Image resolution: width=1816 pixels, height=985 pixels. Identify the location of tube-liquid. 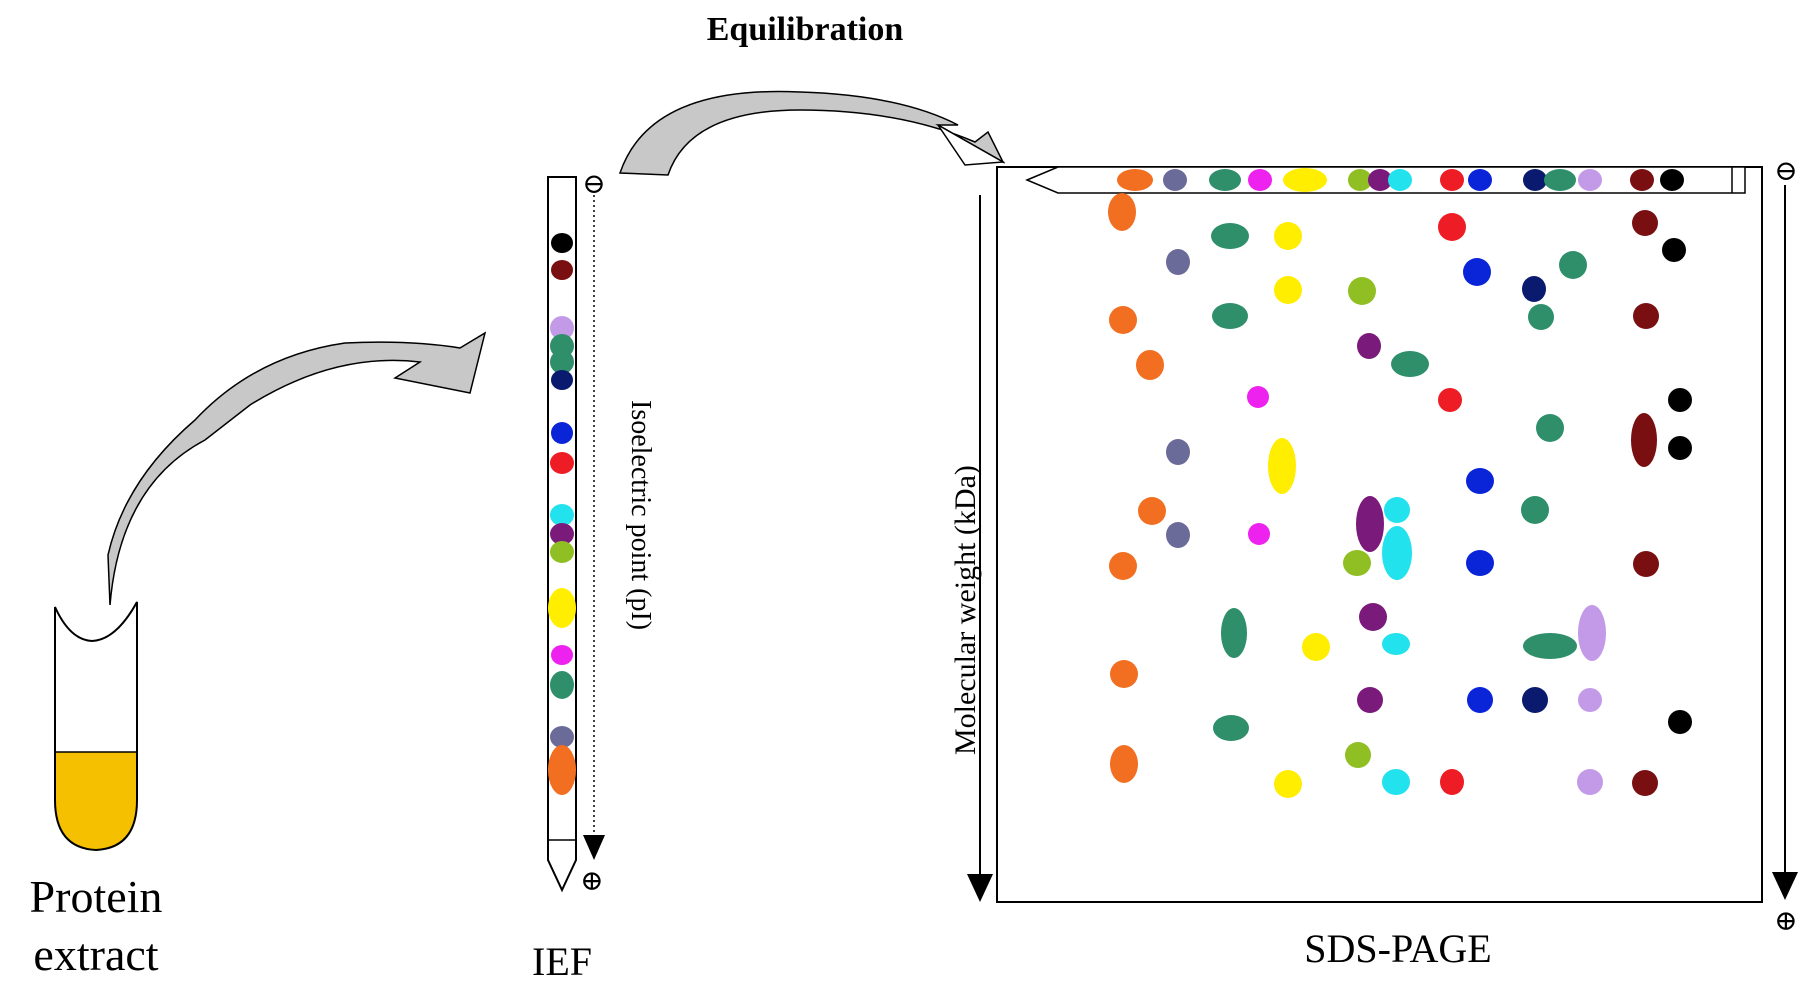
(96, 801).